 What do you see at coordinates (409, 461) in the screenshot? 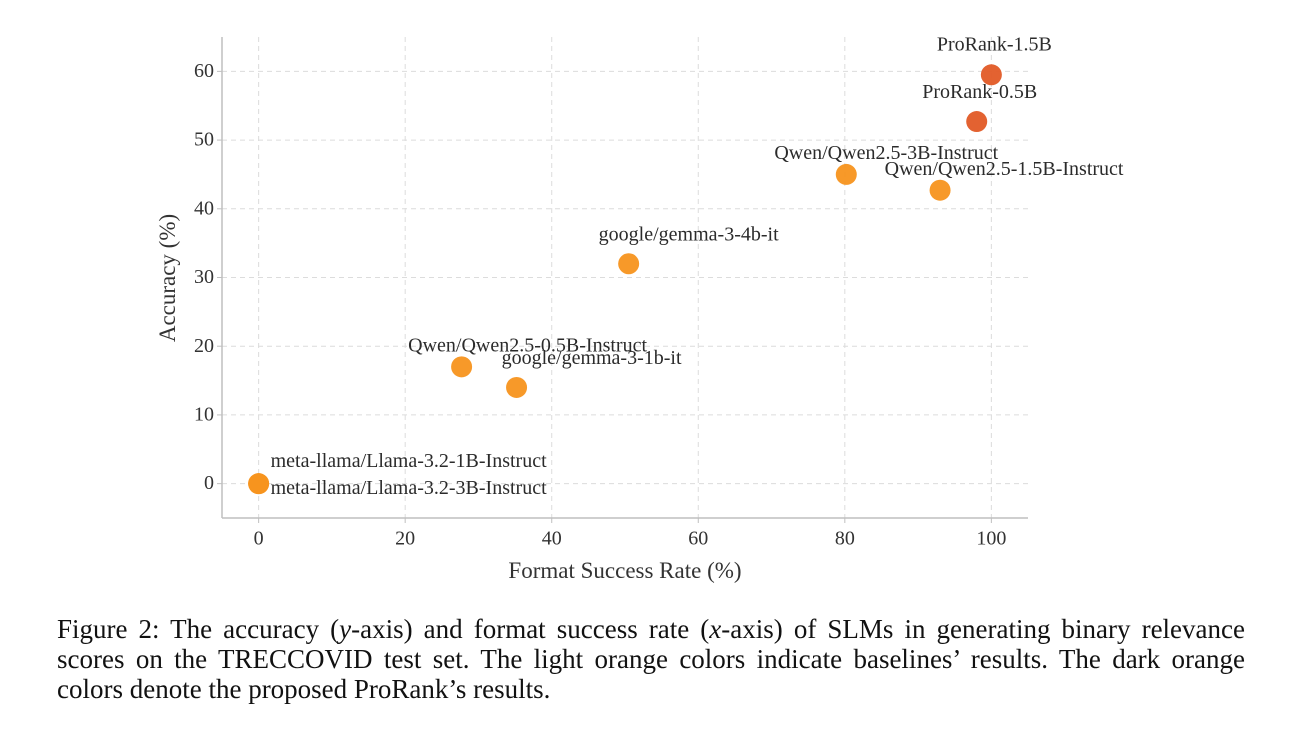
I see `point-label: meta-llama/Llama-3.2-1B-Instruct` at bounding box center [409, 461].